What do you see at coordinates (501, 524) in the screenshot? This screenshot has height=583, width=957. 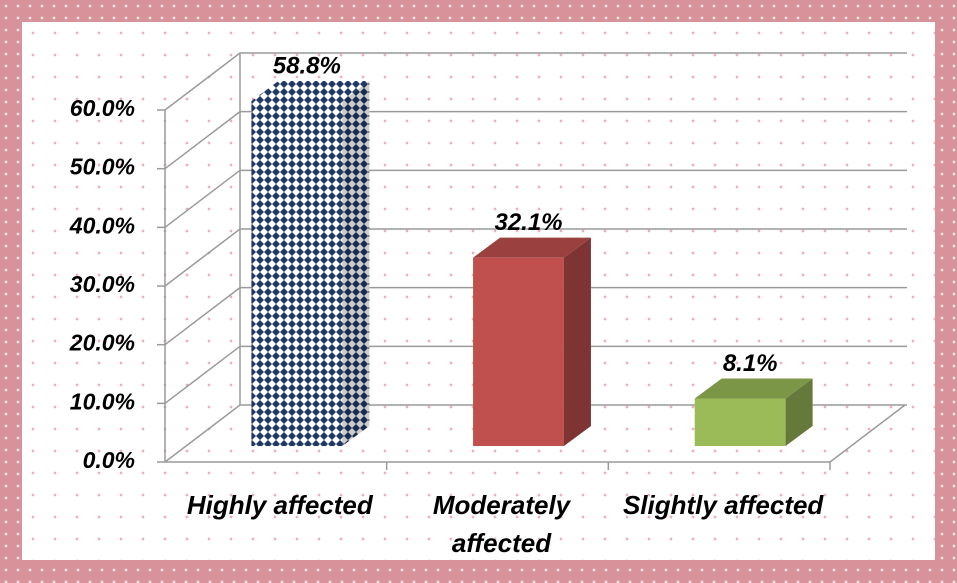 I see `x-tick-label: Moderately affected` at bounding box center [501, 524].